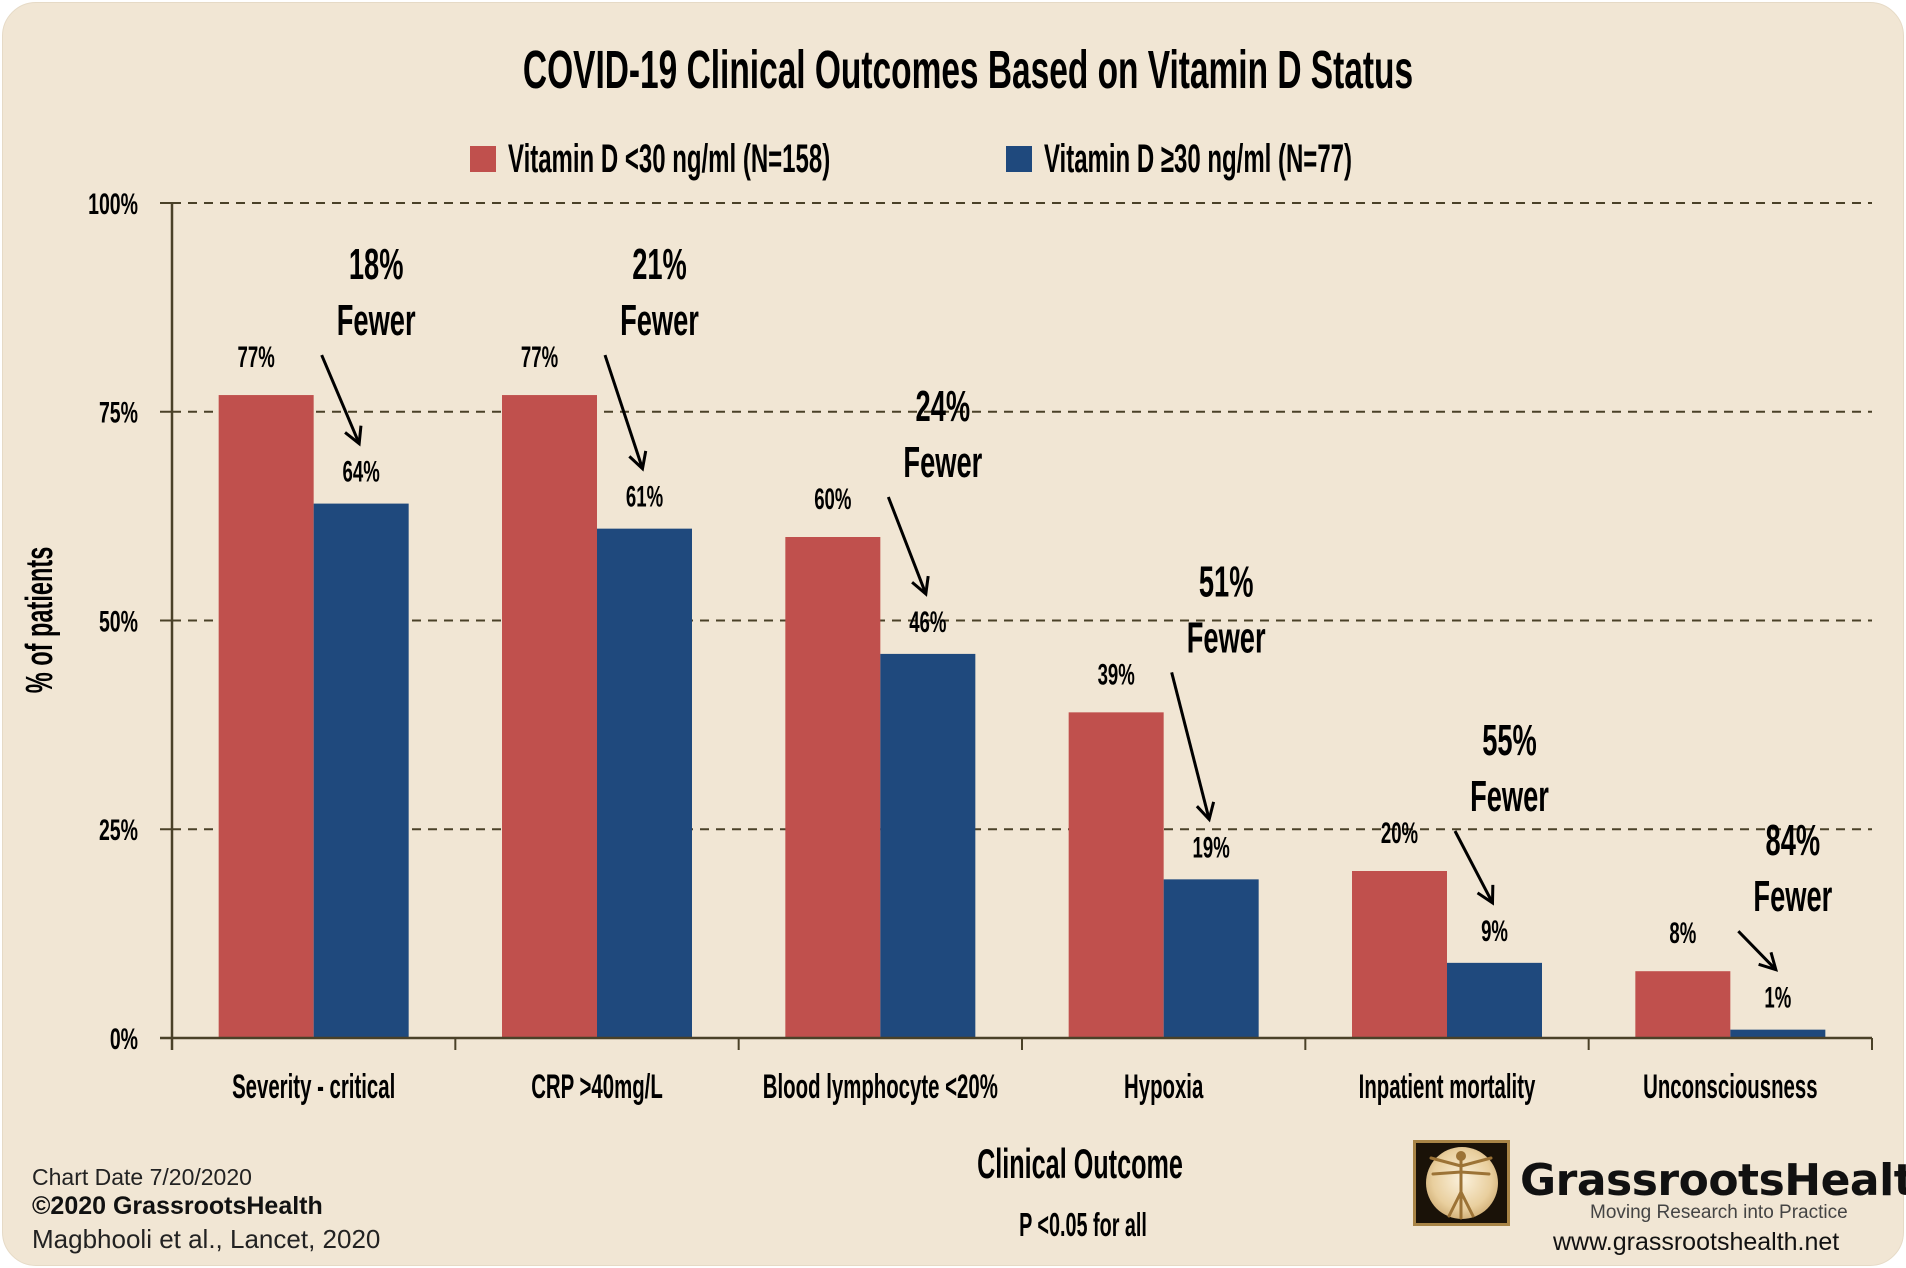 The width and height of the screenshot is (1906, 1268). I want to click on legend-swatch-blue, so click(1019, 159).